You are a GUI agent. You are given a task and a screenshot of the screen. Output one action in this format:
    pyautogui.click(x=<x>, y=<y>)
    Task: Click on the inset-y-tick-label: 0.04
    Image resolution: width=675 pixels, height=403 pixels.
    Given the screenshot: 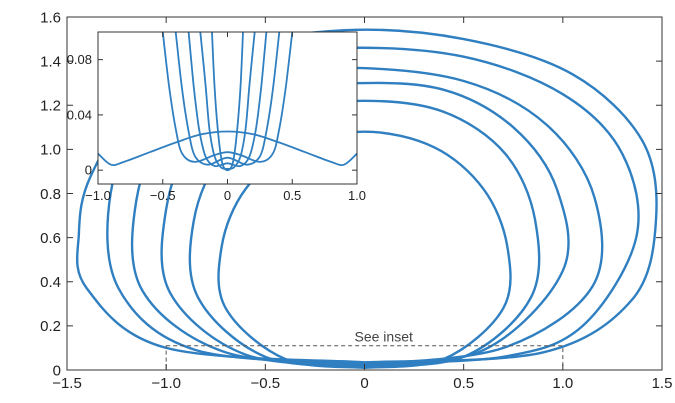 What is the action you would take?
    pyautogui.click(x=79, y=114)
    